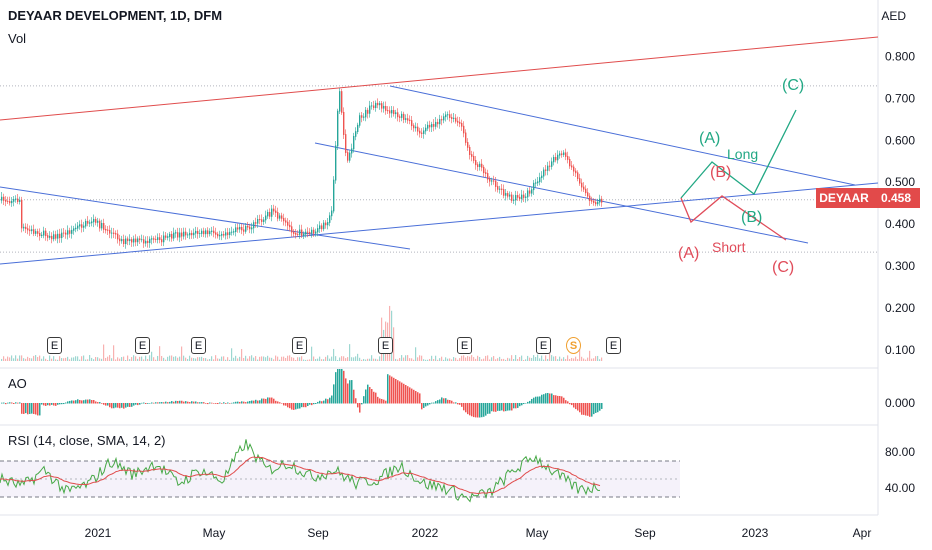 The width and height of the screenshot is (932, 550). Describe the element at coordinates (900, 452) in the screenshot. I see `rsi-tick-label: 80.00` at that location.